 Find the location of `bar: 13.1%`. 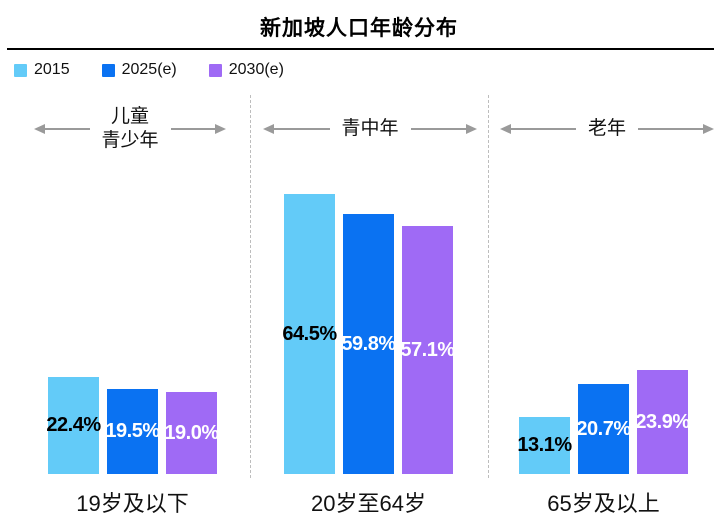

bar: 13.1% is located at coordinates (544, 445).